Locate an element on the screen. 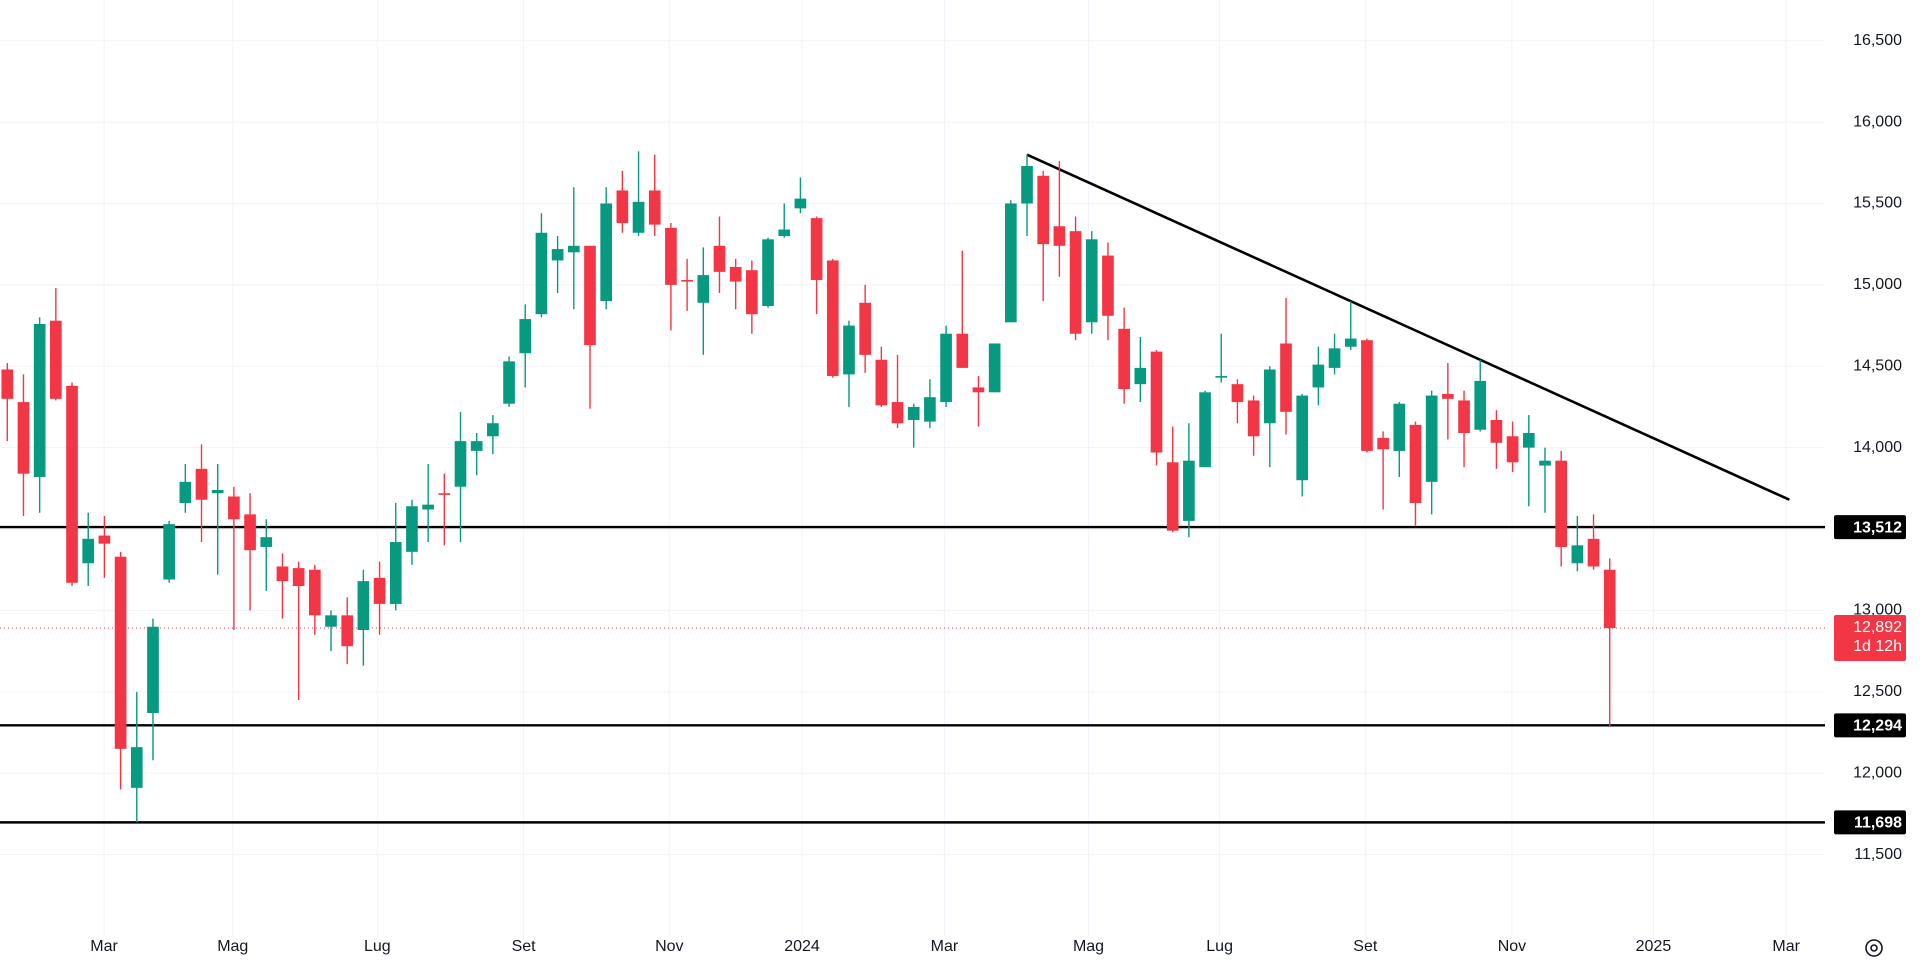  gear-outline is located at coordinates (1874, 948).